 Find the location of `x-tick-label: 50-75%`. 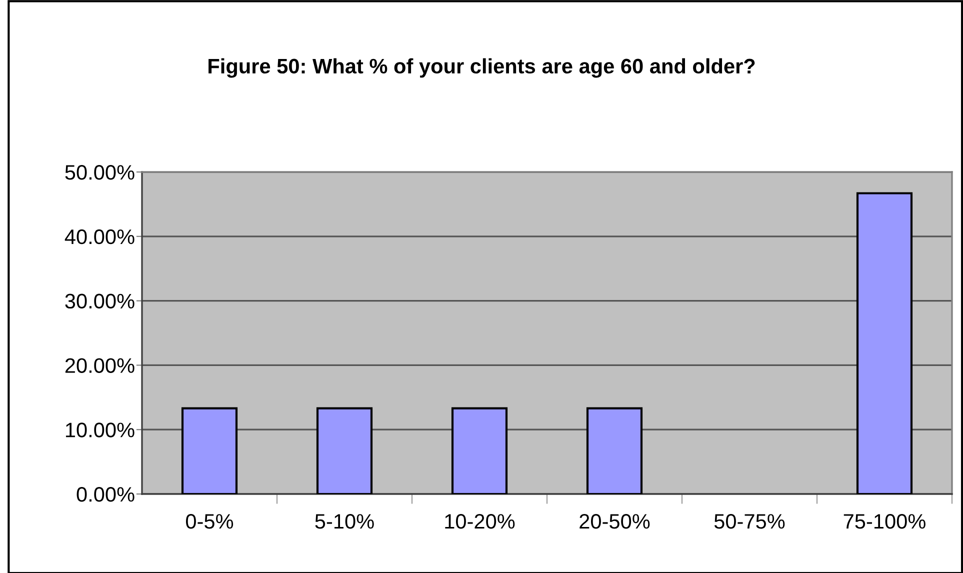

x-tick-label: 50-75% is located at coordinates (749, 521).